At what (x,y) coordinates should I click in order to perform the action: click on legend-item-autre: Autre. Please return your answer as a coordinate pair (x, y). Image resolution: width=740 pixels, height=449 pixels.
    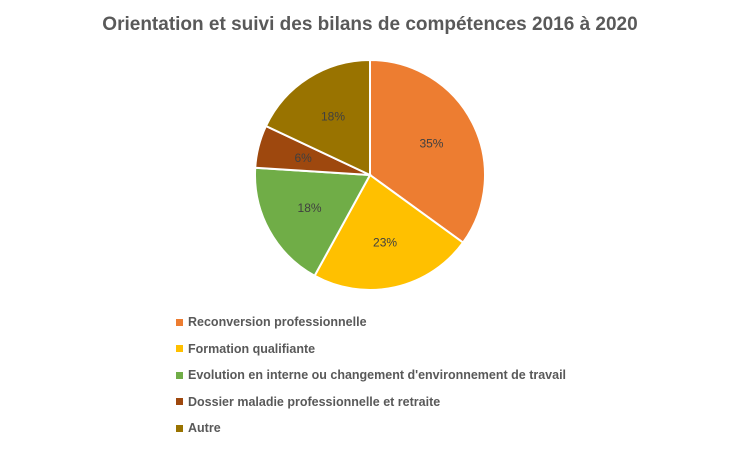
    Looking at the image, I should click on (371, 428).